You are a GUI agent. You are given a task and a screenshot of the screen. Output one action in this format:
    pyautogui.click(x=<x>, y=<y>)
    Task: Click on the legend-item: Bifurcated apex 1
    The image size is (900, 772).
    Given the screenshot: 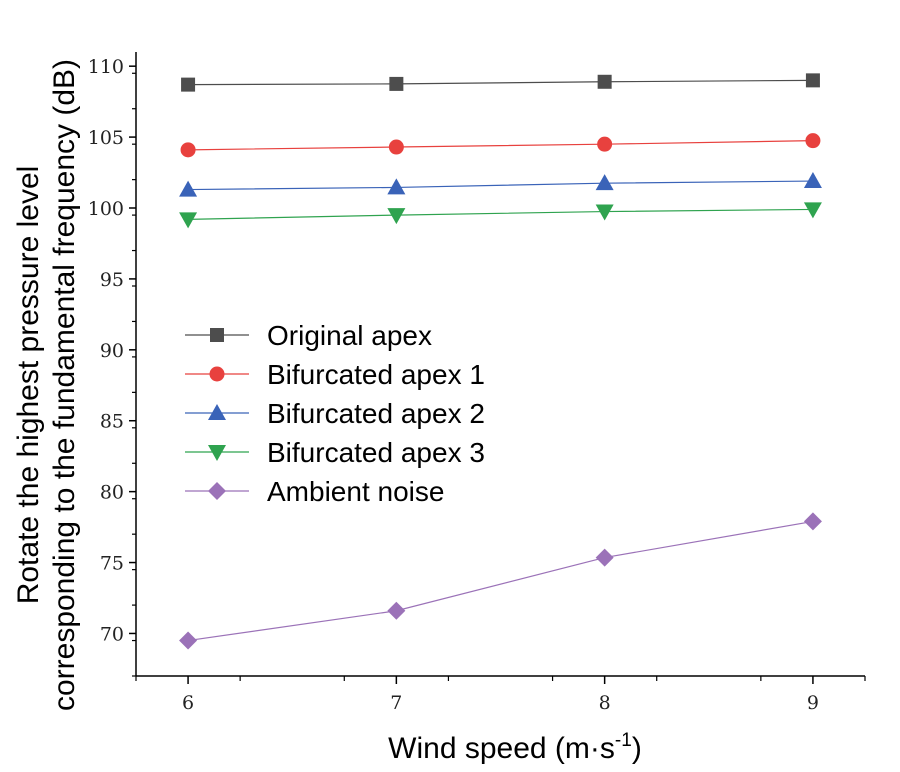 What is the action you would take?
    pyautogui.click(x=335, y=374)
    